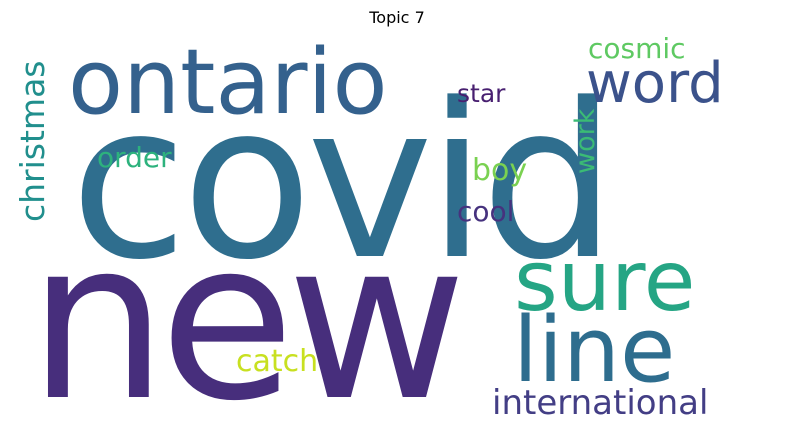 Image resolution: width=794 pixels, height=429 pixels. I want to click on word-work: work, so click(585, 141).